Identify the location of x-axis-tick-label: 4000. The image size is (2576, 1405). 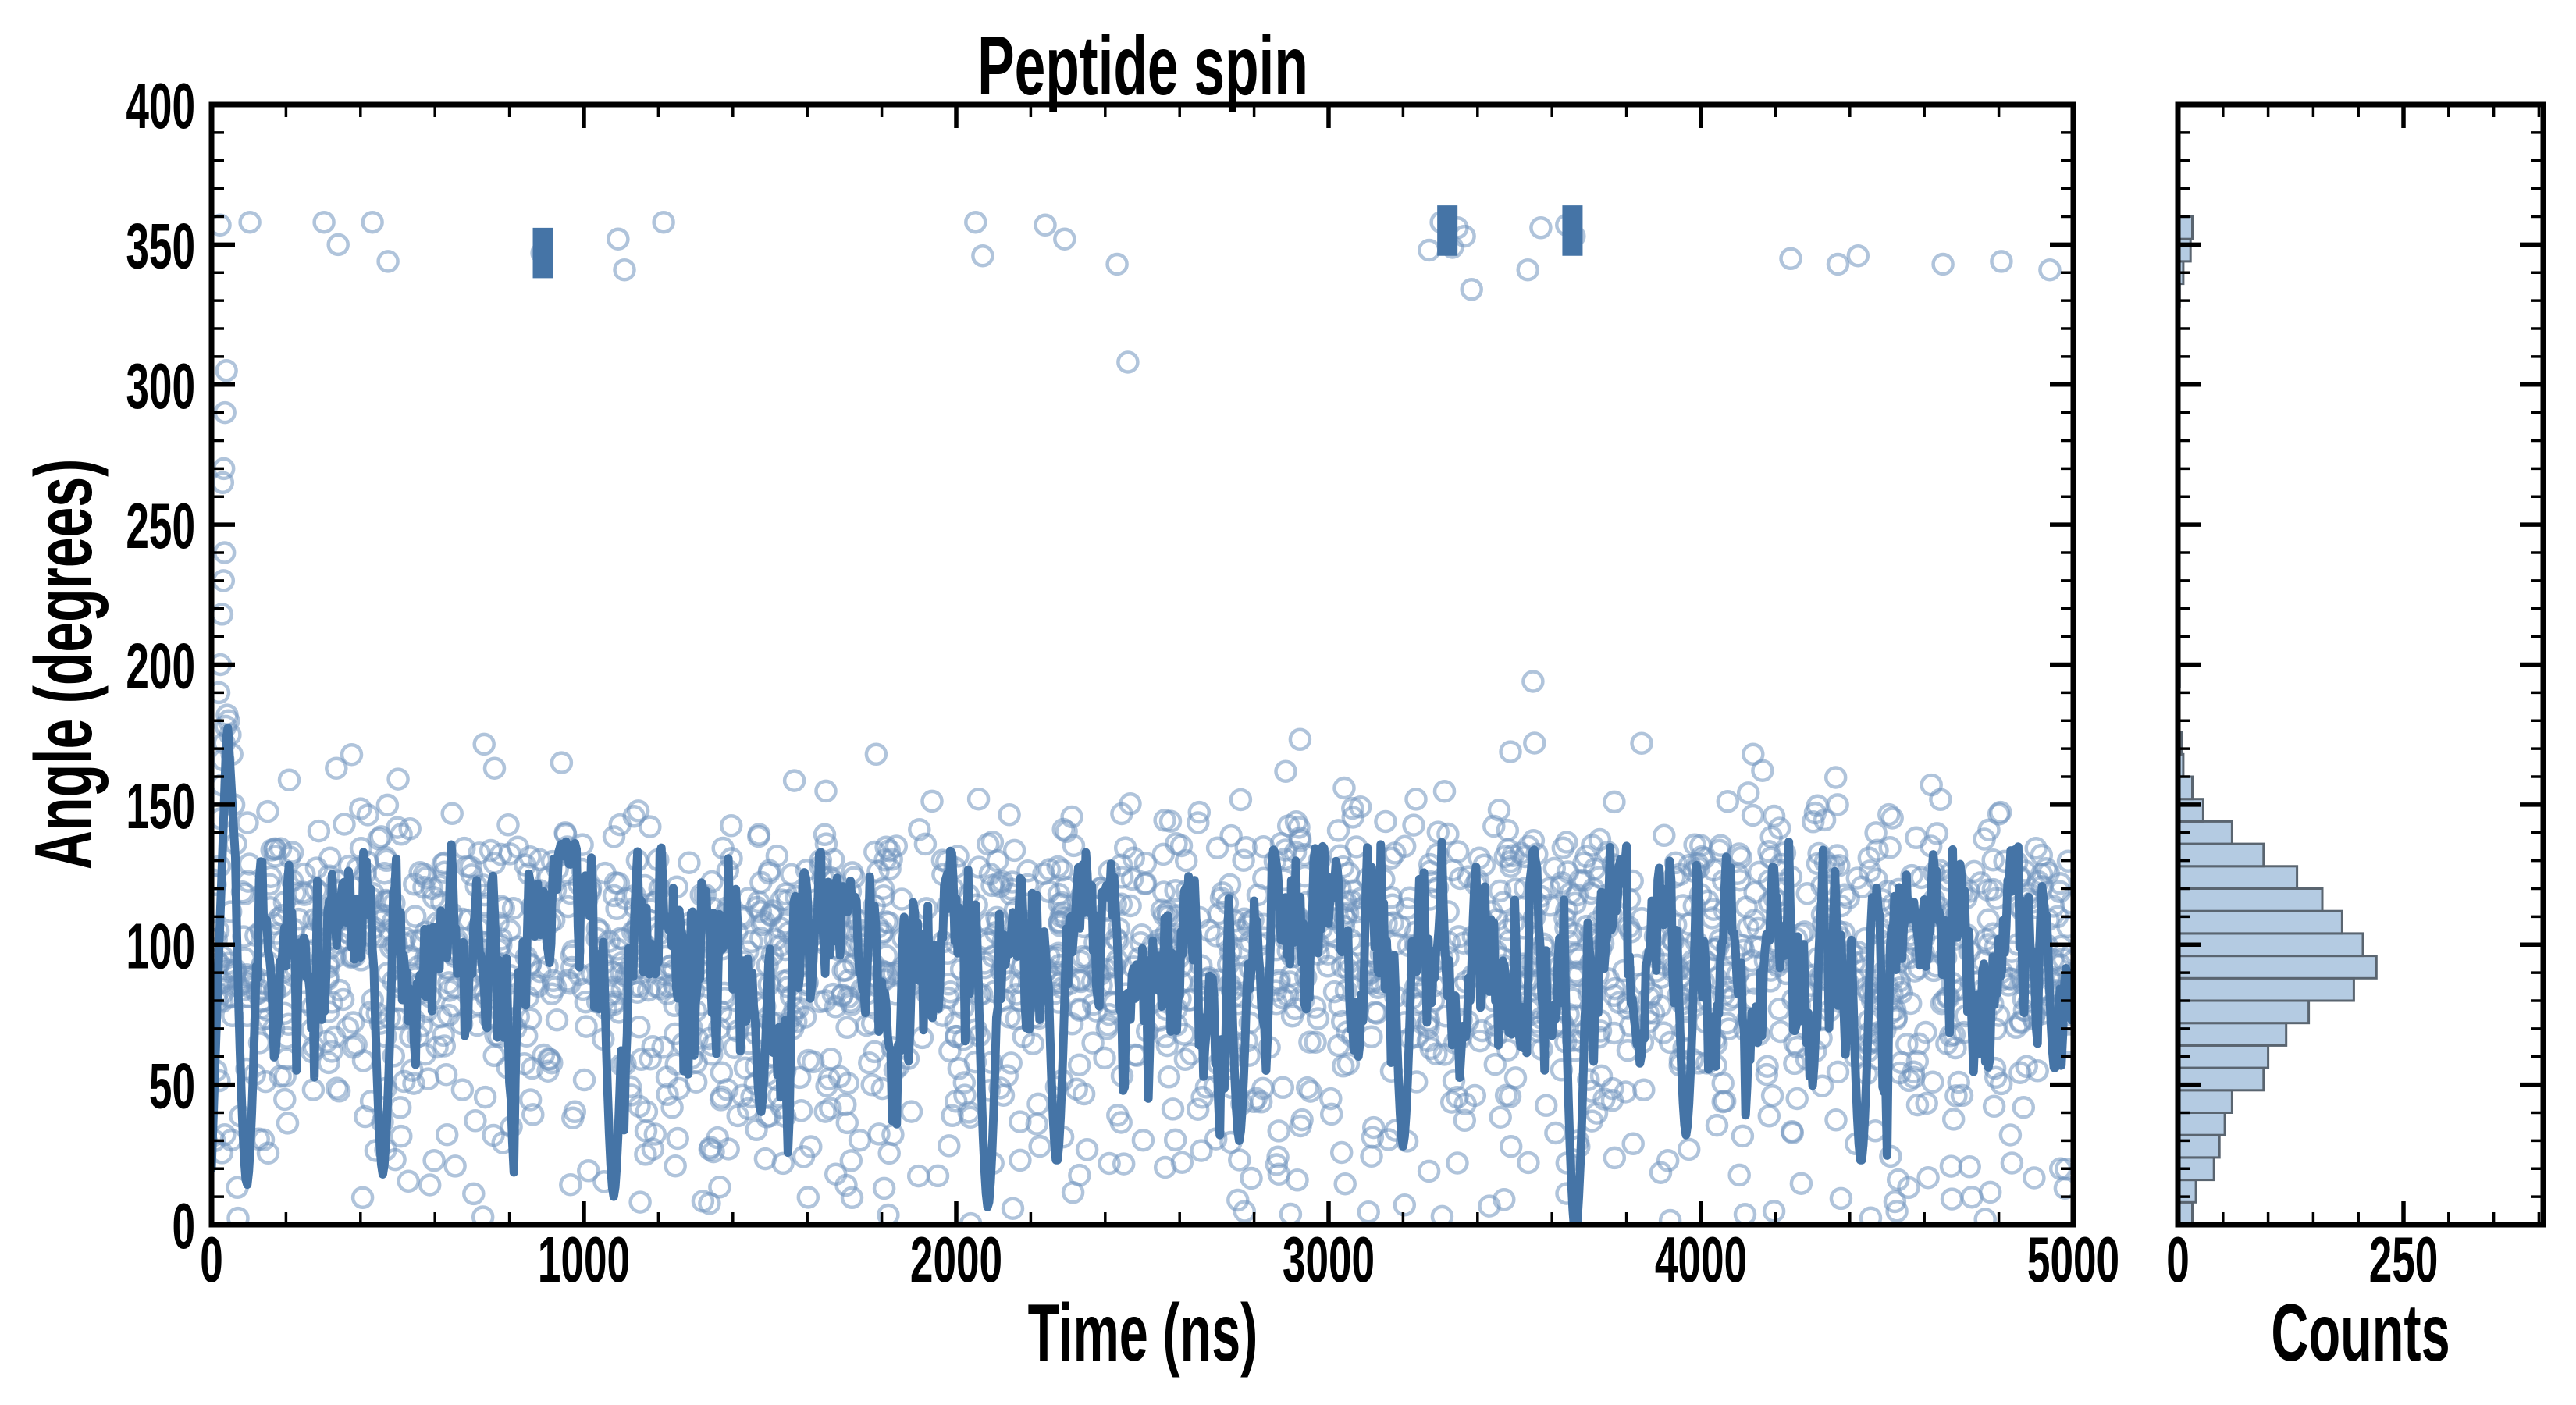
(1701, 1259).